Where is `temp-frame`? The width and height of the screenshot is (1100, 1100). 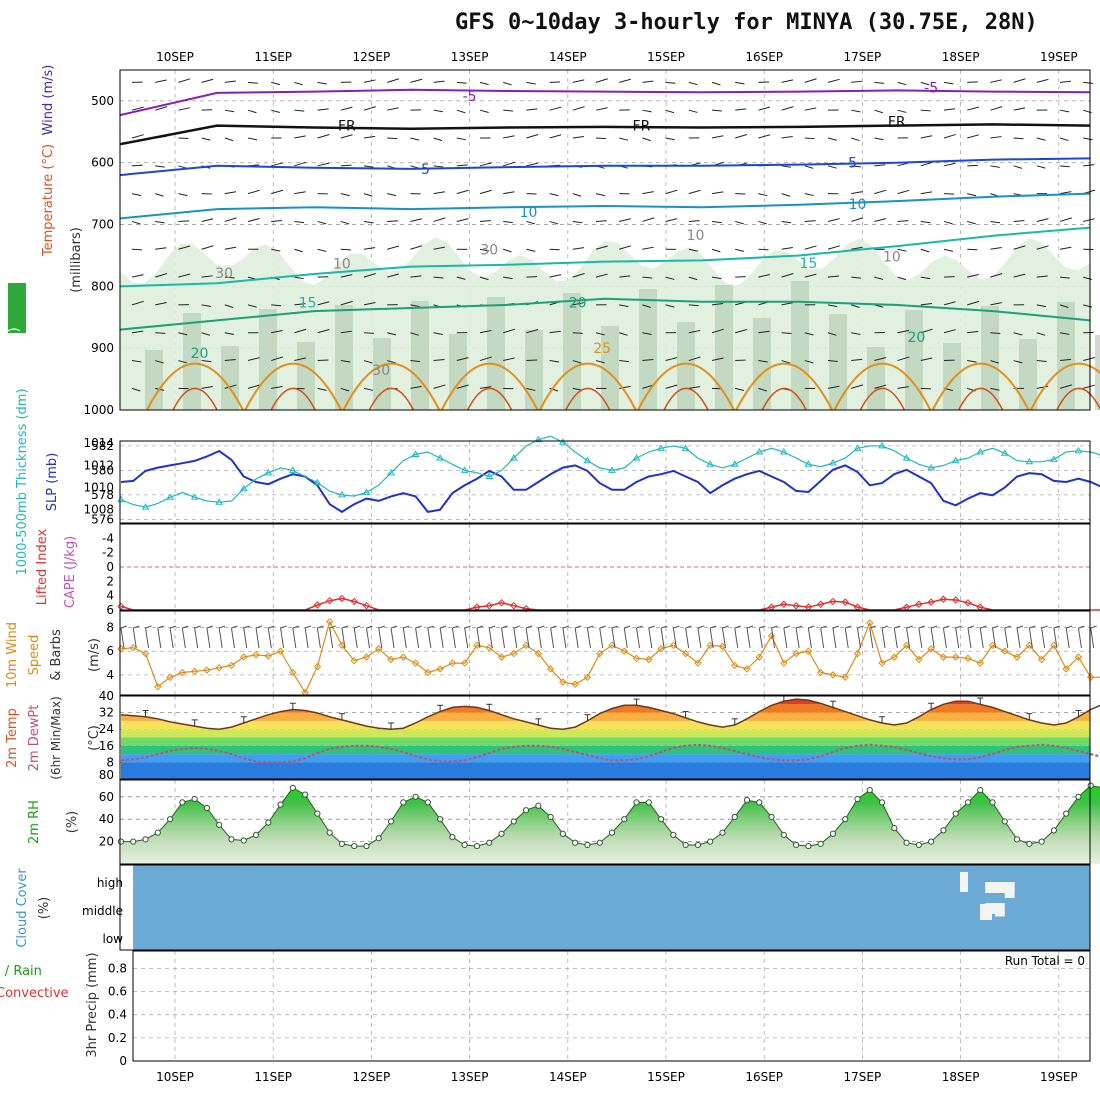 temp-frame is located at coordinates (605, 737).